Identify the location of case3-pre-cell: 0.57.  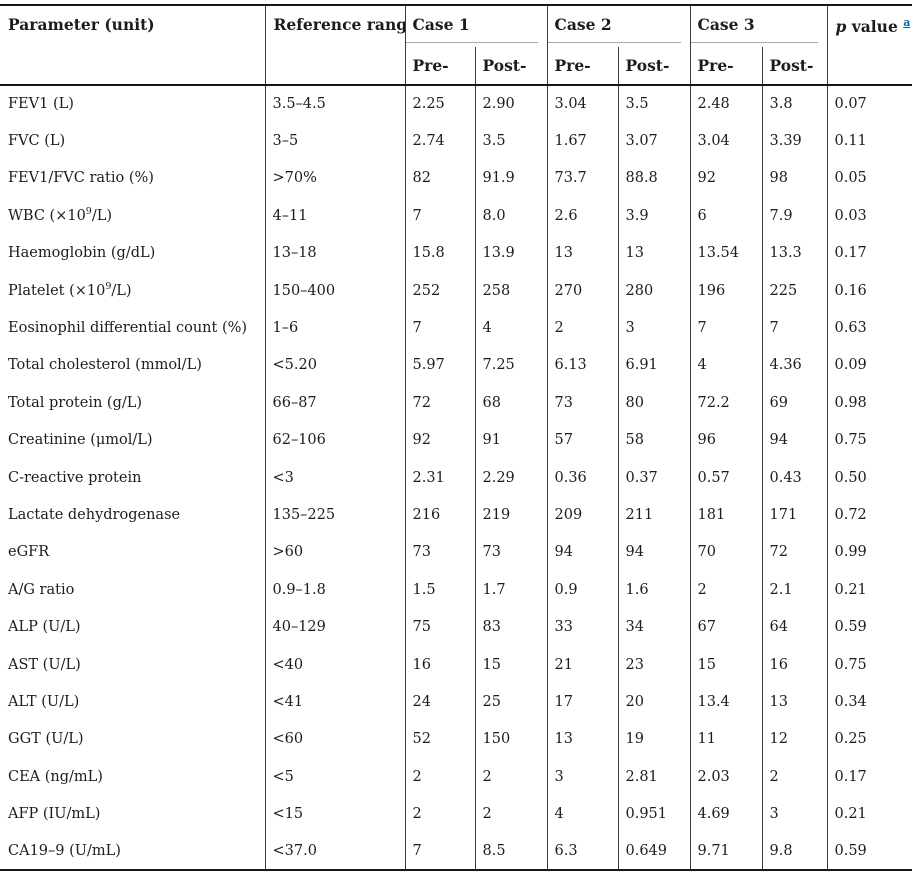
(725, 477).